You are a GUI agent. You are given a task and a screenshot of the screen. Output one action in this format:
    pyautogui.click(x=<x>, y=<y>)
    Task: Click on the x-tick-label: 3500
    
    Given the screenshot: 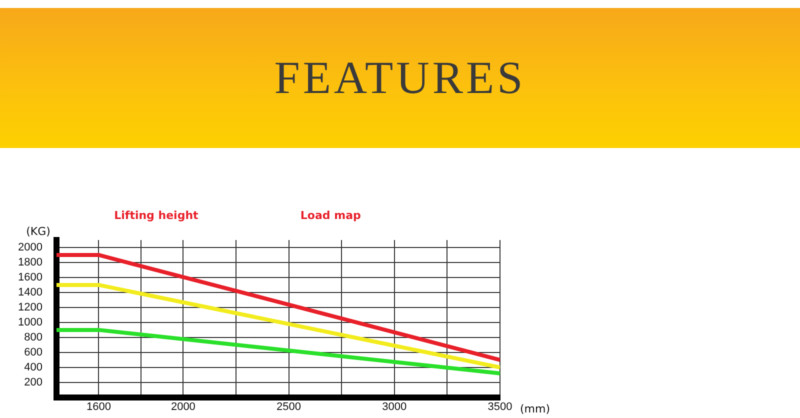 What is the action you would take?
    pyautogui.click(x=500, y=407)
    